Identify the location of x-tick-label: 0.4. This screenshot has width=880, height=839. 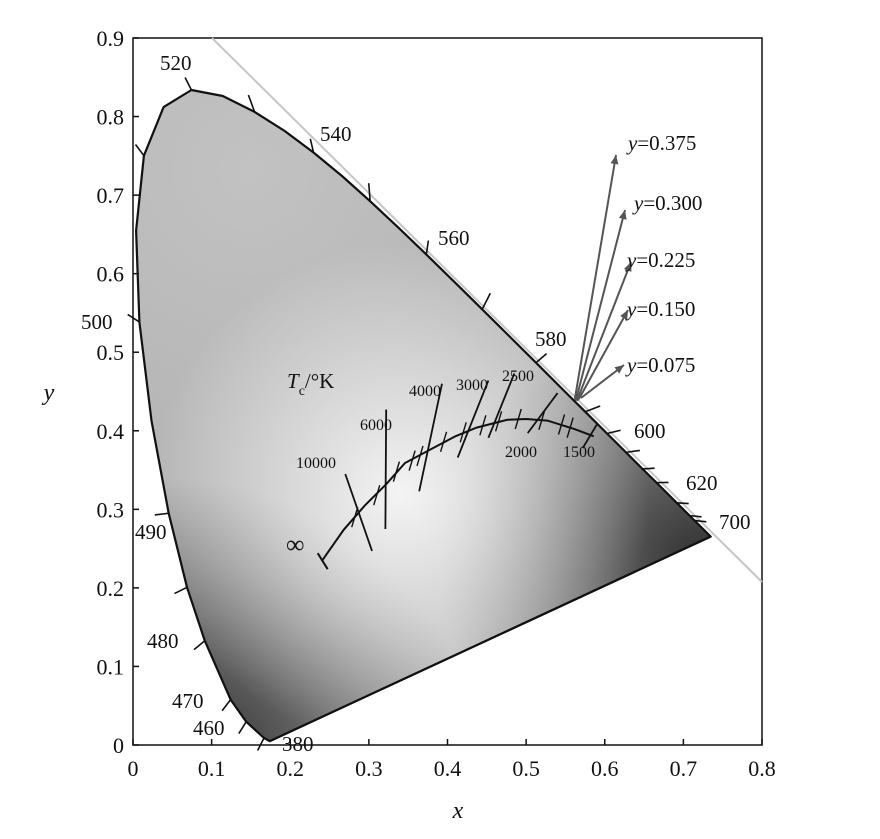
(448, 768).